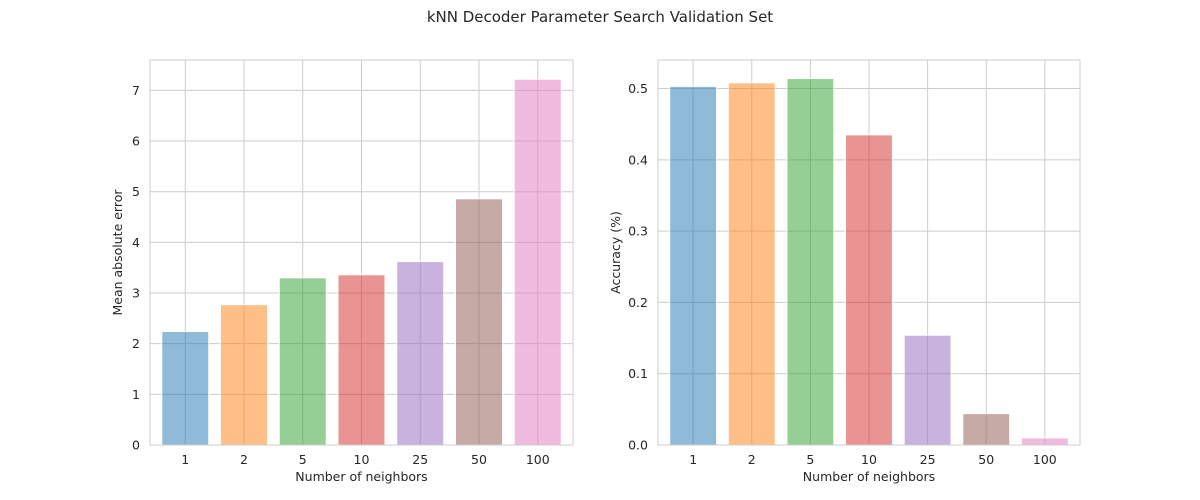 The image size is (1200, 500). Describe the element at coordinates (638, 159) in the screenshot. I see `y-tick-label: 0.4` at that location.